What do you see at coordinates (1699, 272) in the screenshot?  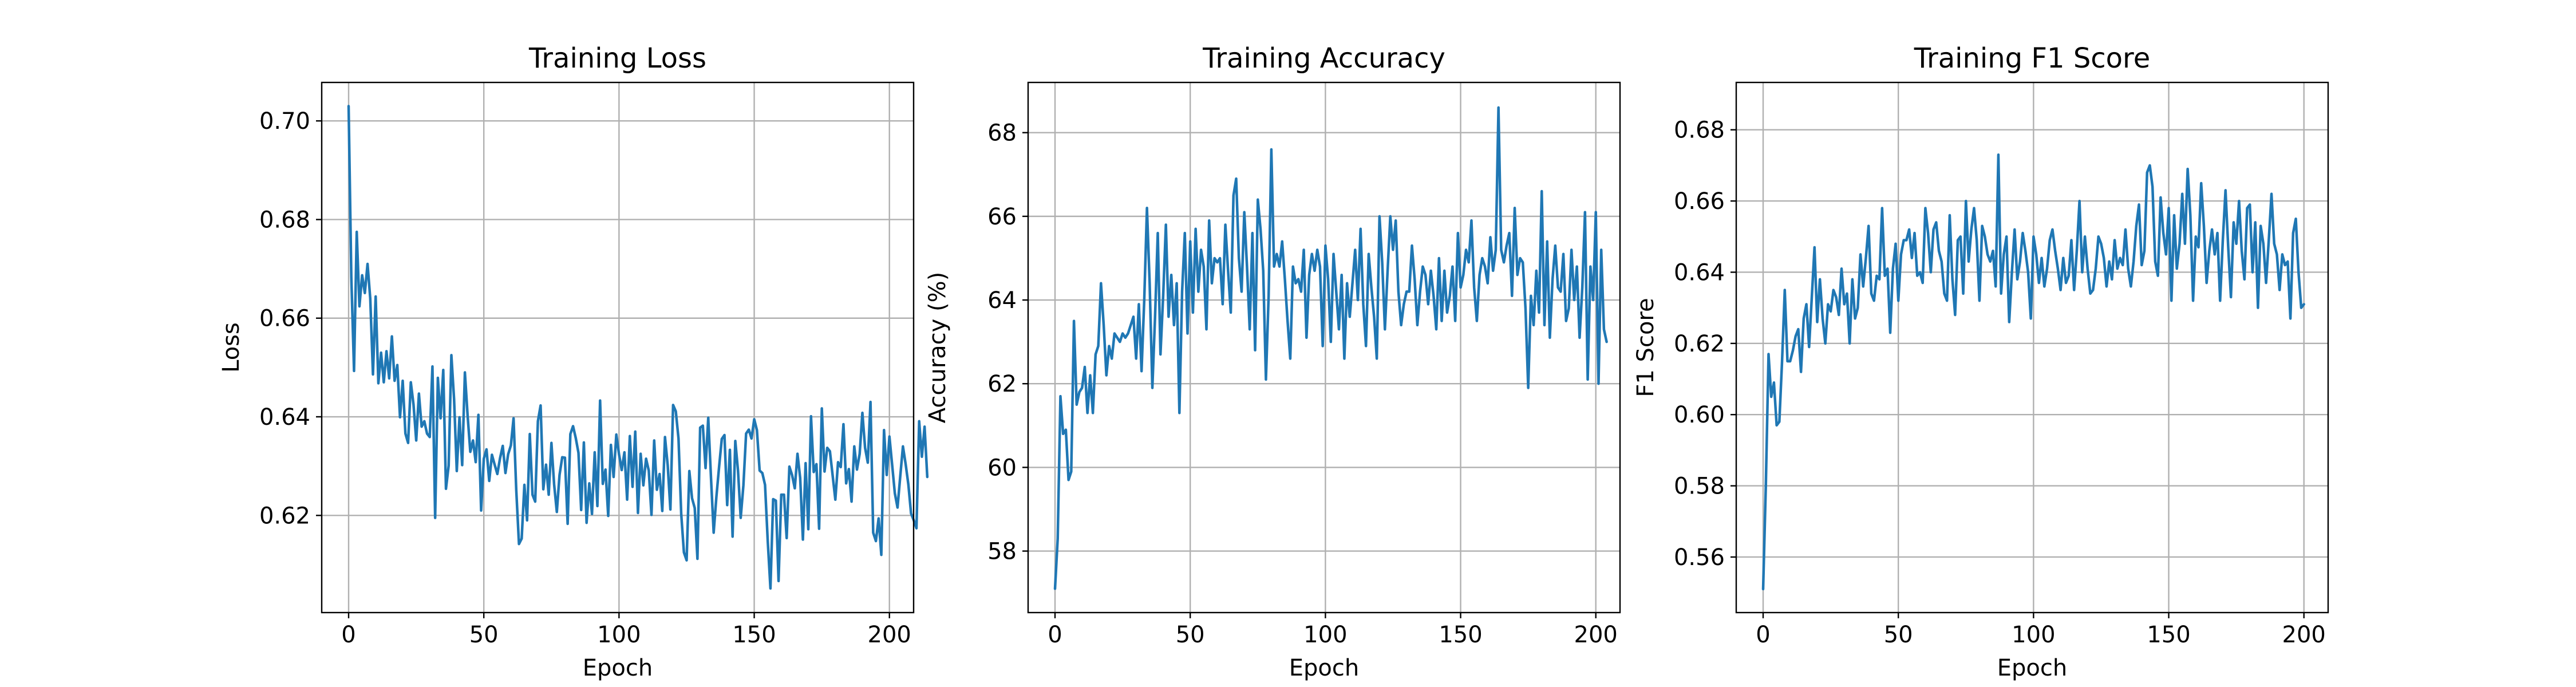 I see `f1-y-tick-label-4: 0.64` at bounding box center [1699, 272].